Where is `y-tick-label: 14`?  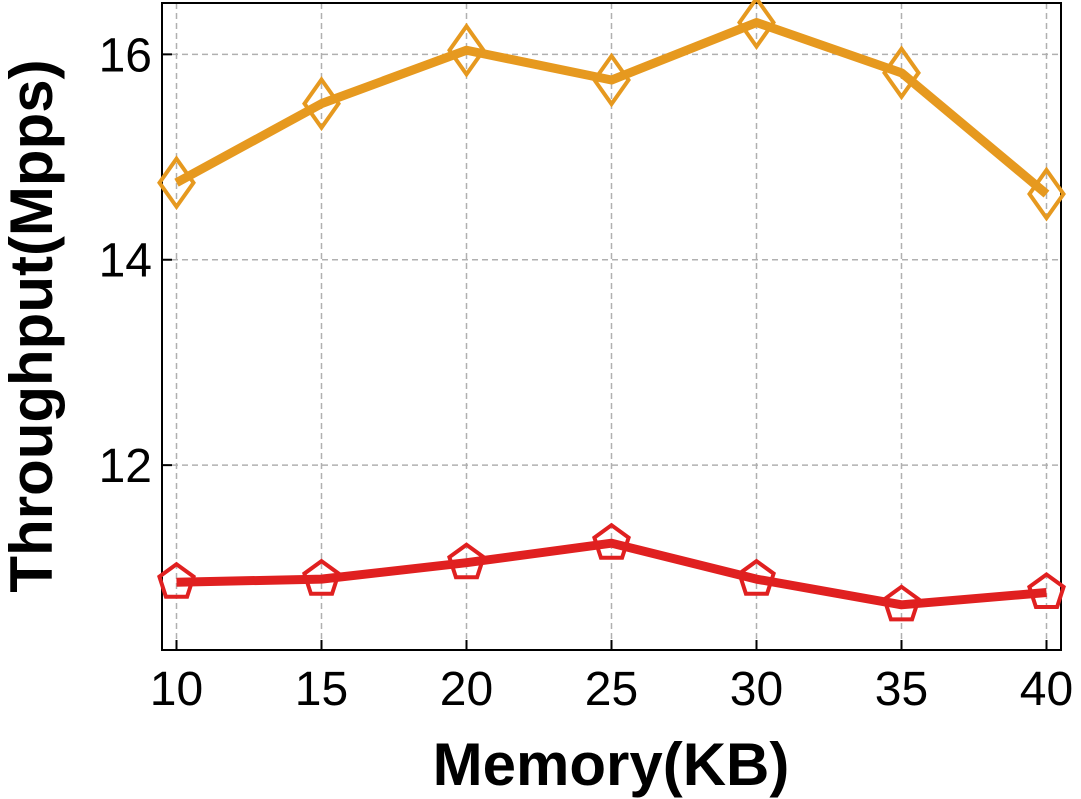 y-tick-label: 14 is located at coordinates (125, 261).